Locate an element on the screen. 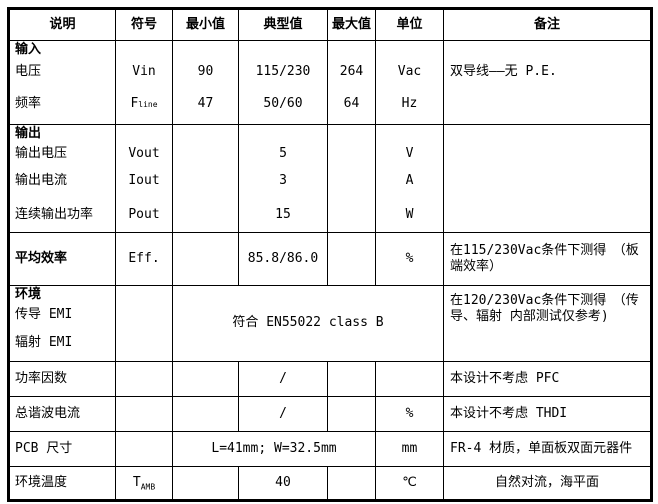  environment-symbol-cell is located at coordinates (144, 323).